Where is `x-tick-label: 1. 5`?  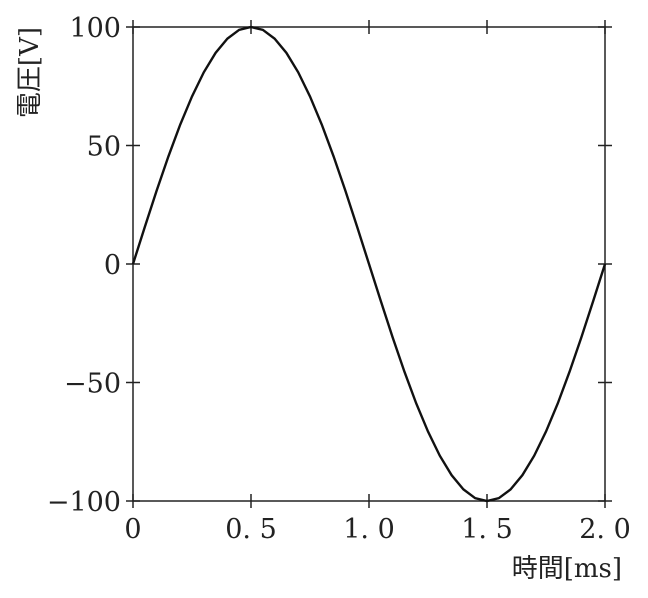
x-tick-label: 1. 5 is located at coordinates (487, 529).